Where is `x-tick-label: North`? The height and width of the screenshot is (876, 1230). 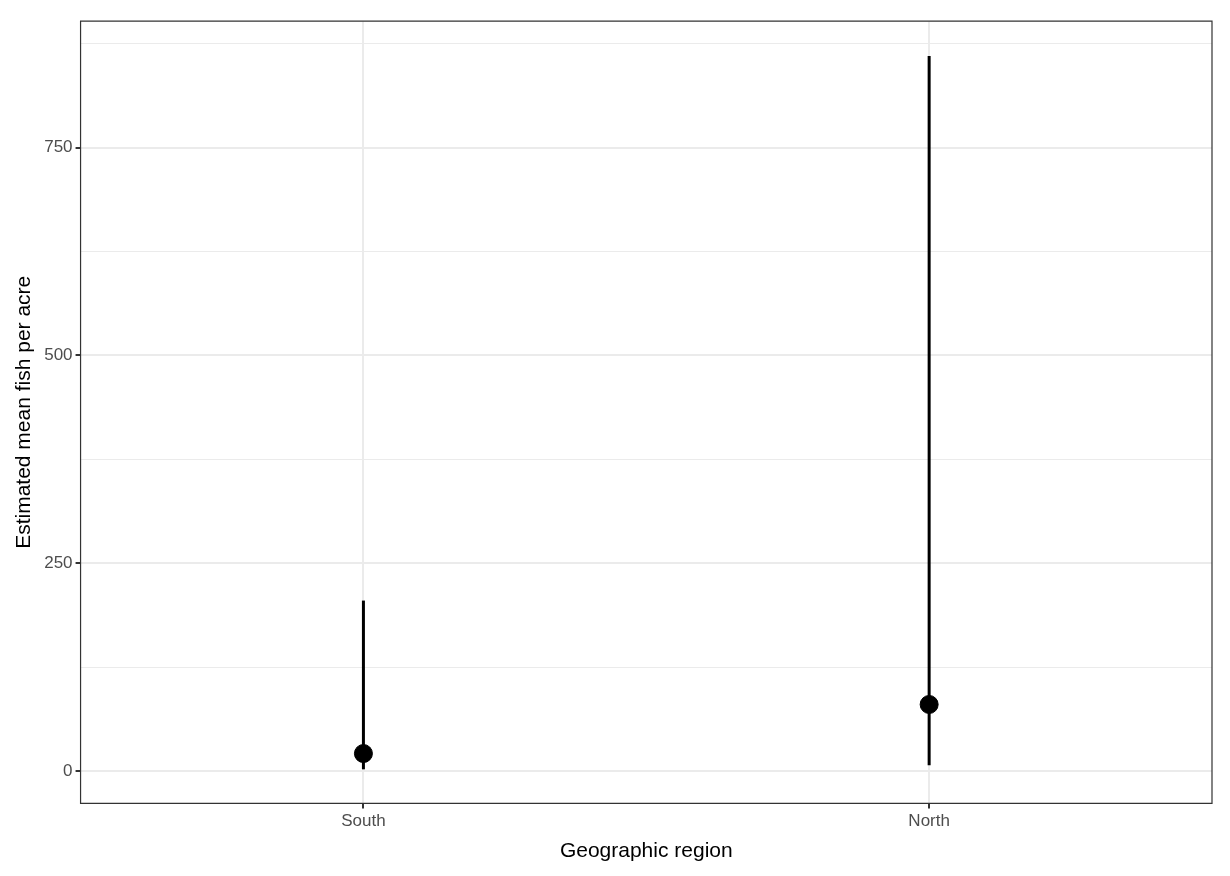 x-tick-label: North is located at coordinates (929, 821).